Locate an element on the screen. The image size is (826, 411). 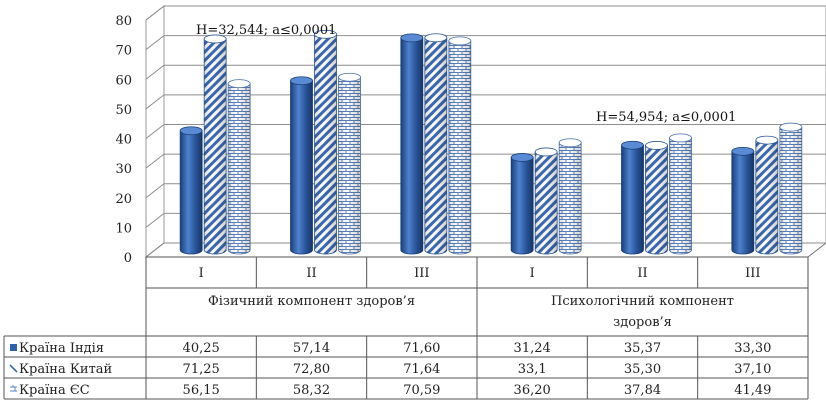
y-tick-label: 80 is located at coordinates (123, 21).